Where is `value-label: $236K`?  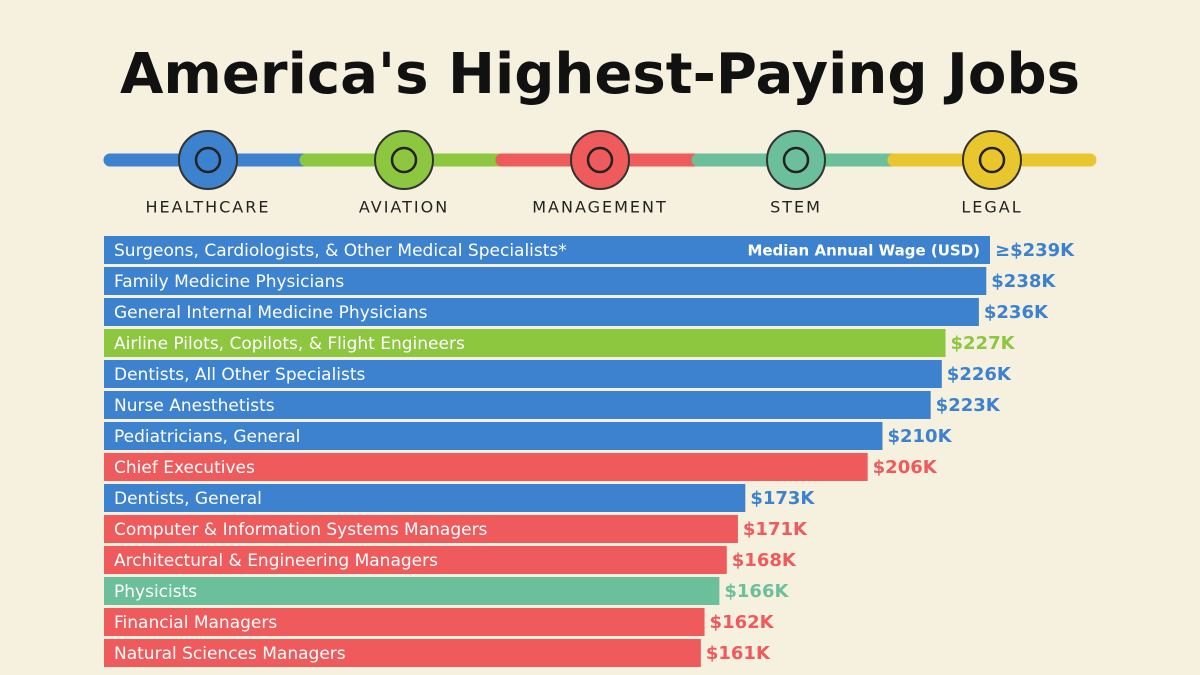
value-label: $236K is located at coordinates (1016, 312).